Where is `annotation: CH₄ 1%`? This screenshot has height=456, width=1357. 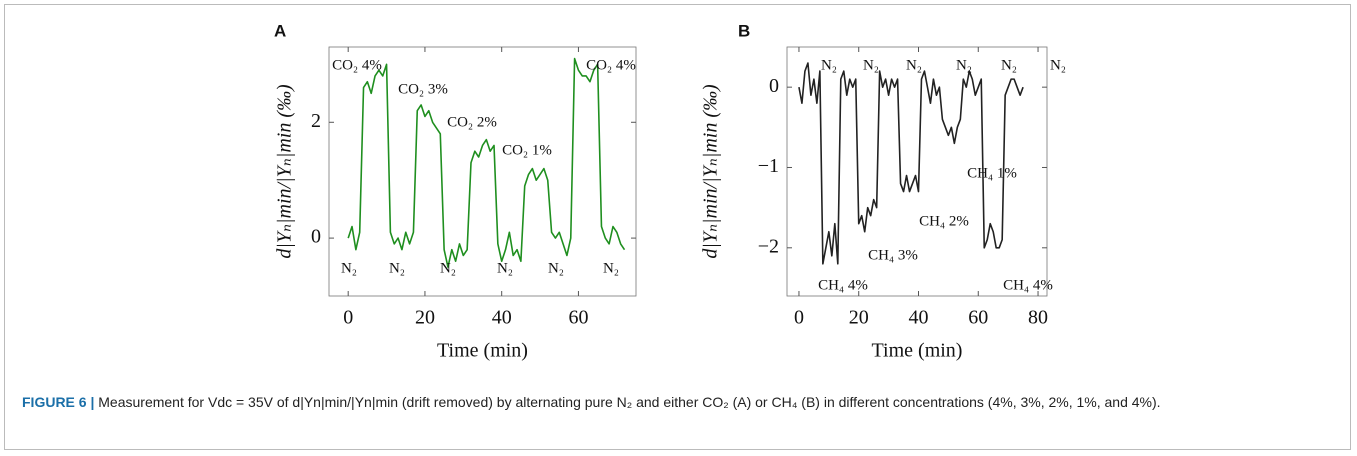
annotation: CH₄ 1% is located at coordinates (992, 173).